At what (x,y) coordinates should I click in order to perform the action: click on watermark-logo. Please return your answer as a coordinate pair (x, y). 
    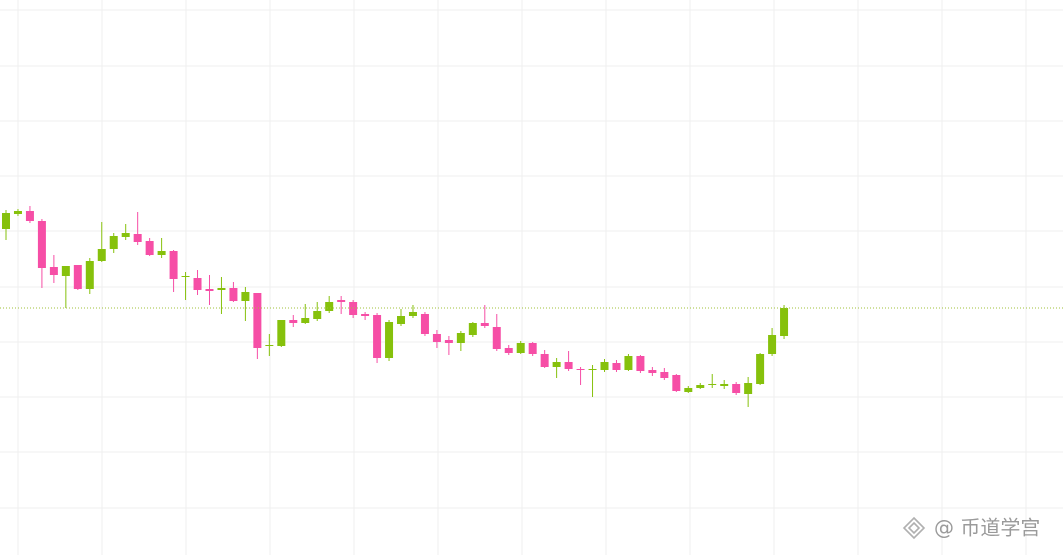
    Looking at the image, I should click on (914, 528).